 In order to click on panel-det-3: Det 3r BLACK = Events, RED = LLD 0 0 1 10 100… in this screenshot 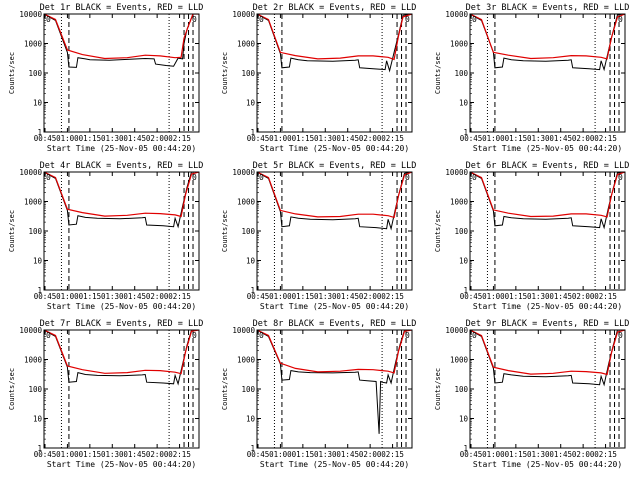, I will do `click(531, 78)`.